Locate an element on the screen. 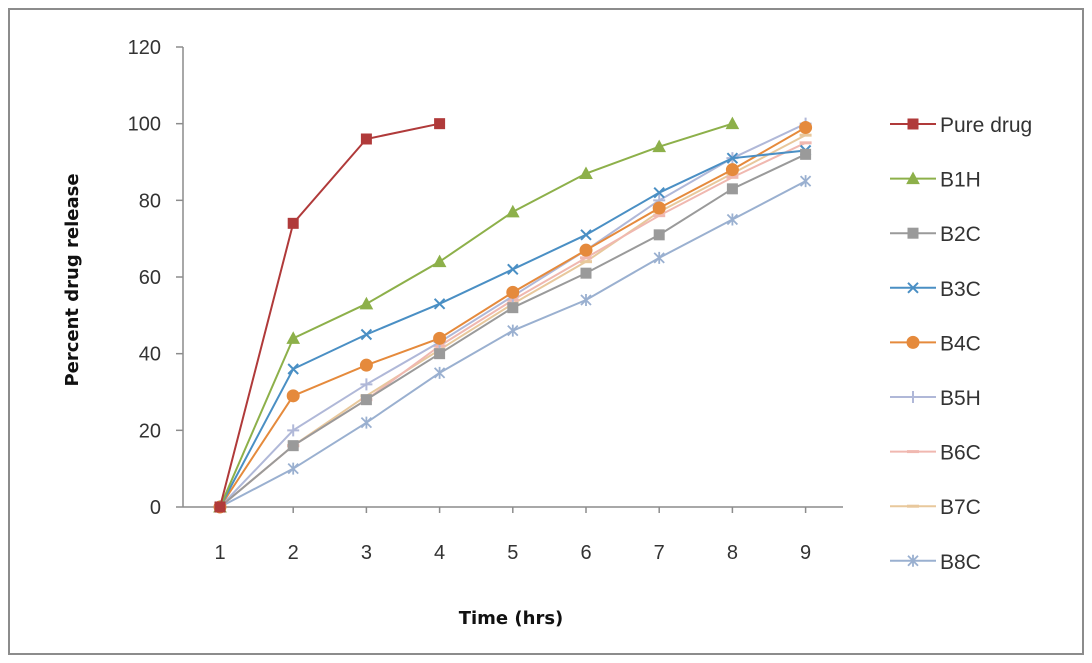  legend-label: B2C is located at coordinates (960, 234).